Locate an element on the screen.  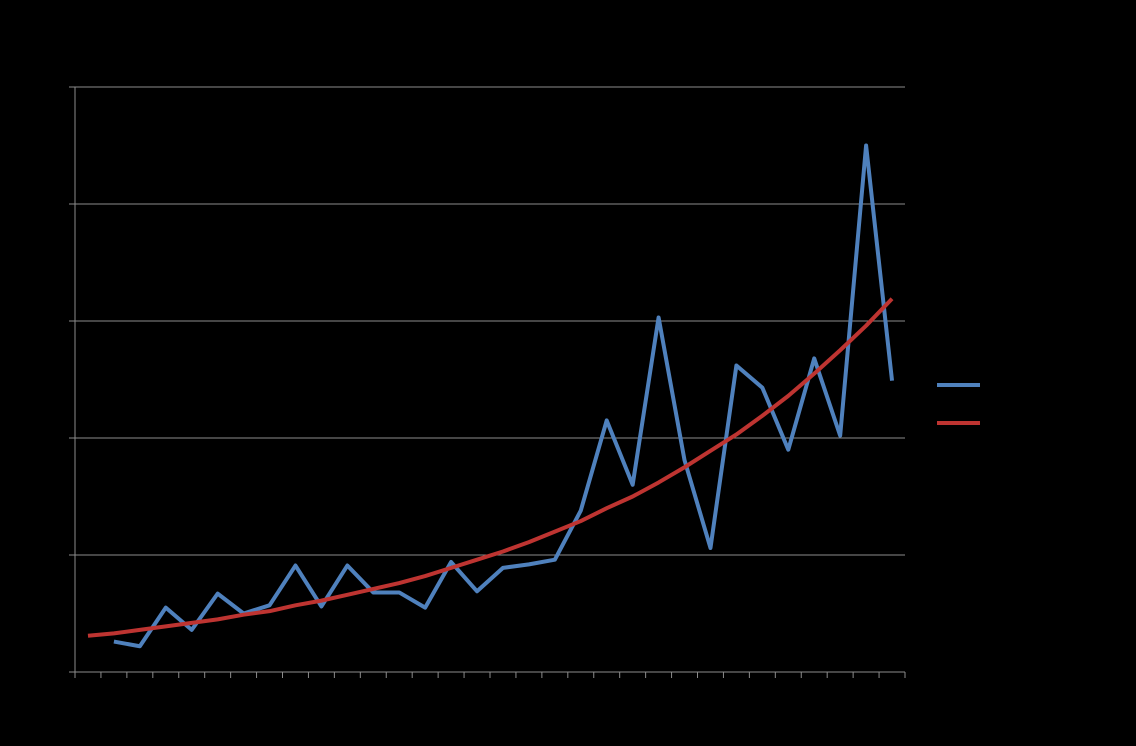
y-tick-label: 3 is located at coordinates (61, 320).